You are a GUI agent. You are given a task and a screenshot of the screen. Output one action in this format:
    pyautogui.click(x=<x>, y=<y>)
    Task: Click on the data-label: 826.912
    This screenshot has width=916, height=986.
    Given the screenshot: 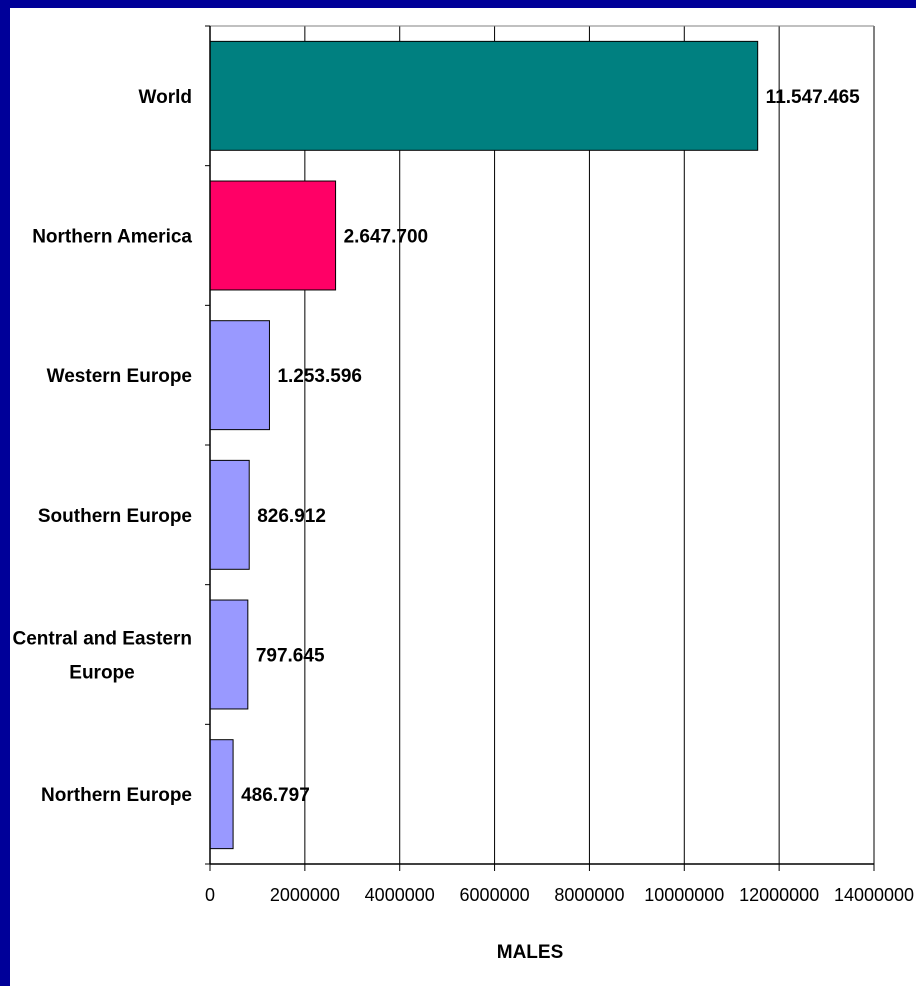 What is the action you would take?
    pyautogui.click(x=291, y=516)
    